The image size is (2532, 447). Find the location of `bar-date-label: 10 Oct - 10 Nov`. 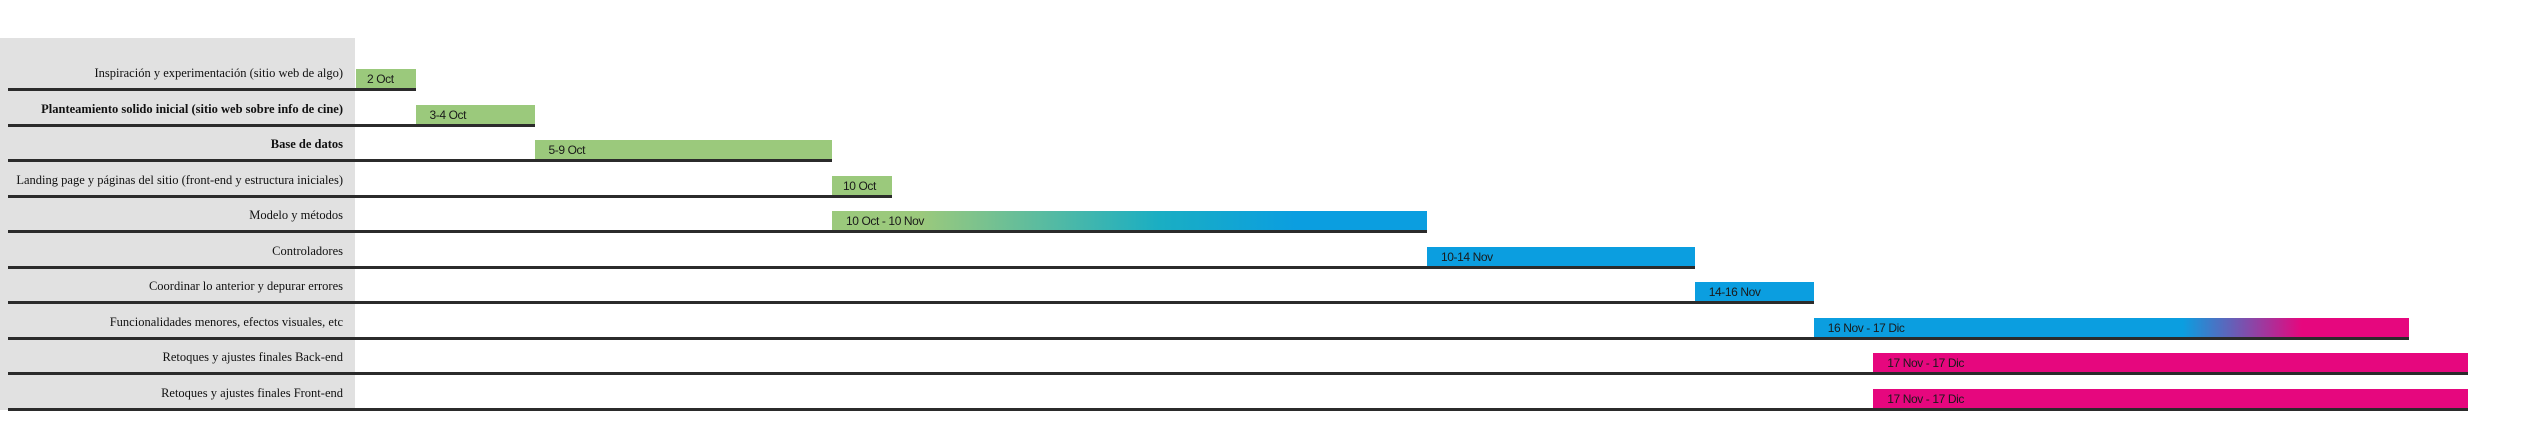

bar-date-label: 10 Oct - 10 Nov is located at coordinates (885, 221).